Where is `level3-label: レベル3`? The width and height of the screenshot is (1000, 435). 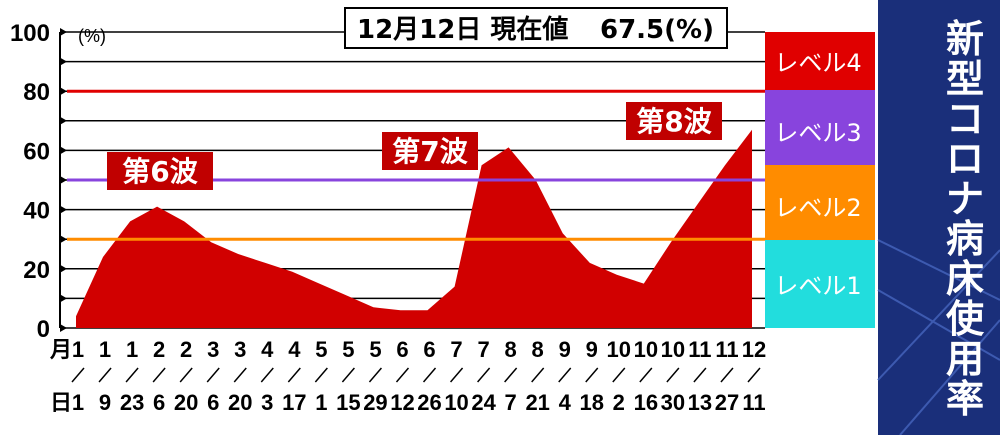
level3-label: レベル3 is located at coordinates (817, 133).